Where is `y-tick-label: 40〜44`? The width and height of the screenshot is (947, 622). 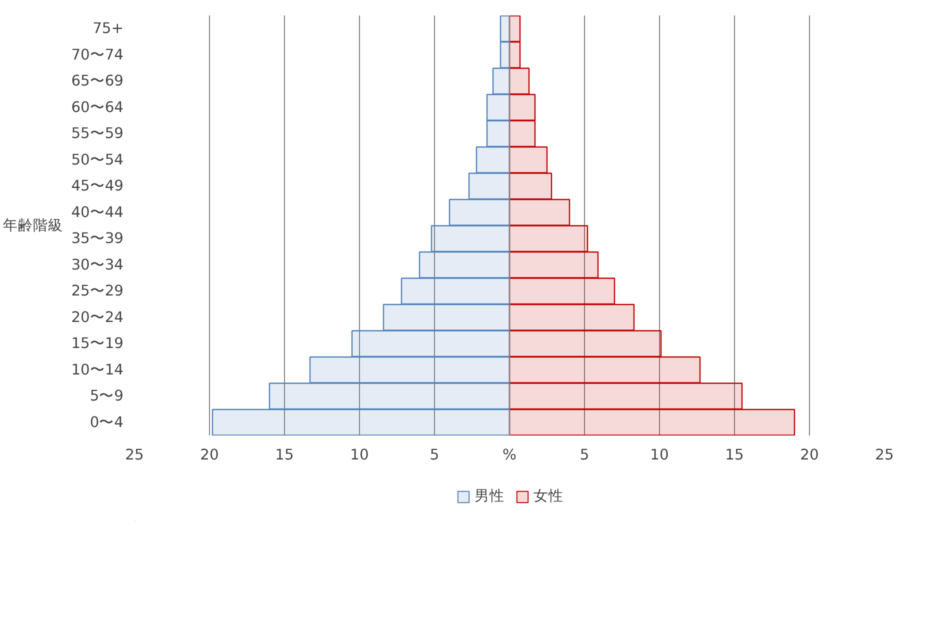
y-tick-label: 40〜44 is located at coordinates (97, 212).